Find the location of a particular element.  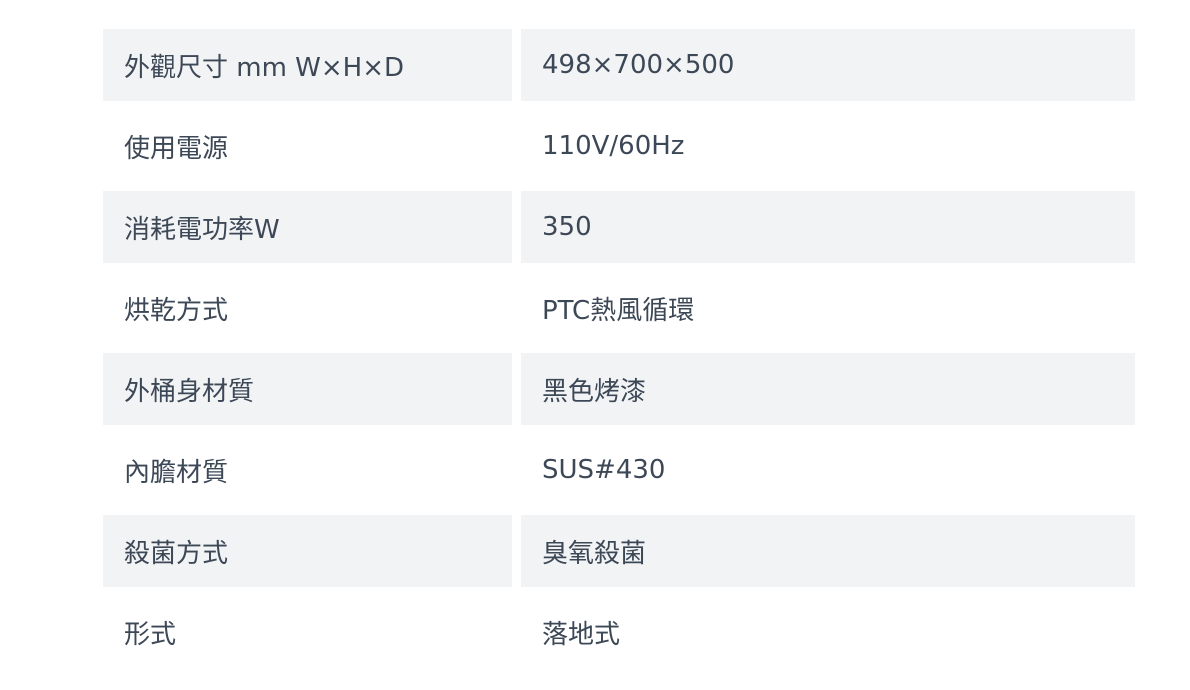

spec-row: 烘乾方式 PTC熱風循環 is located at coordinates (619, 308).